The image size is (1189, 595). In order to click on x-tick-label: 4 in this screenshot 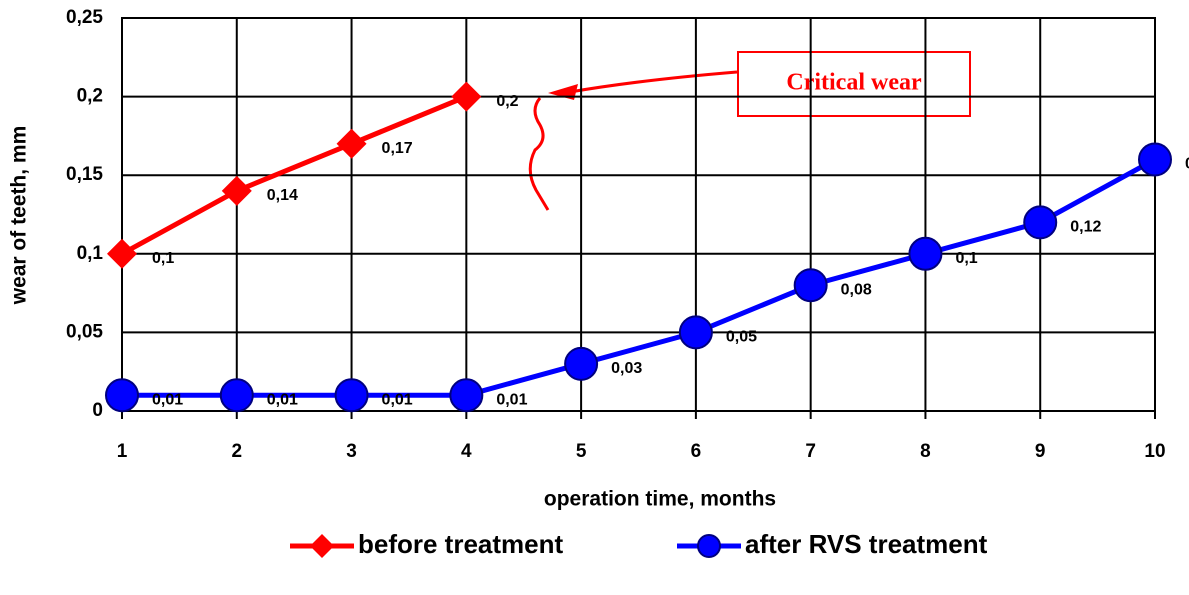, I will do `click(466, 451)`.